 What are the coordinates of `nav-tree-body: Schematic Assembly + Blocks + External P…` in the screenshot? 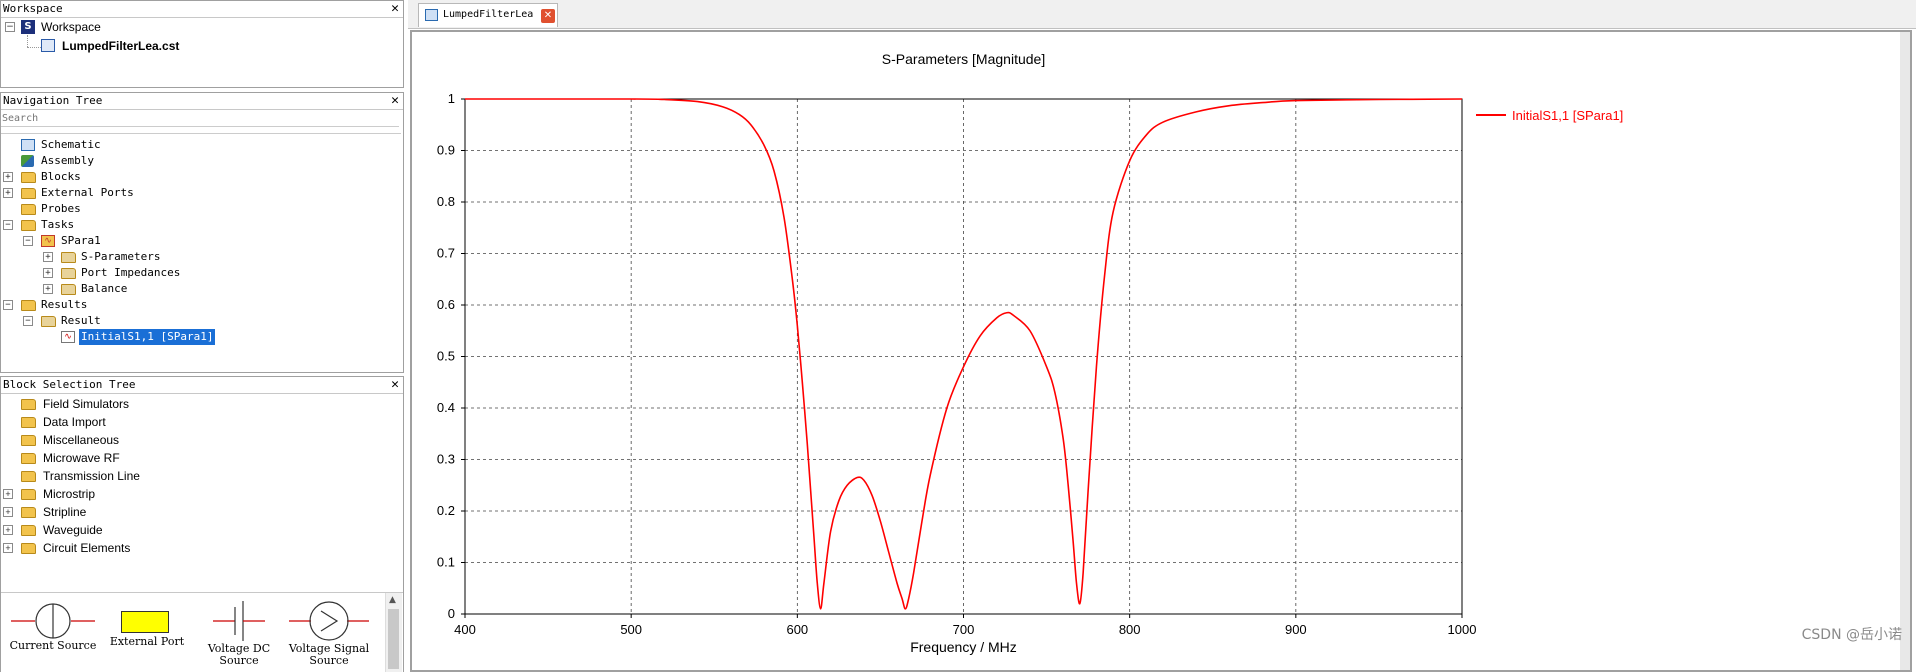 It's located at (201, 252).